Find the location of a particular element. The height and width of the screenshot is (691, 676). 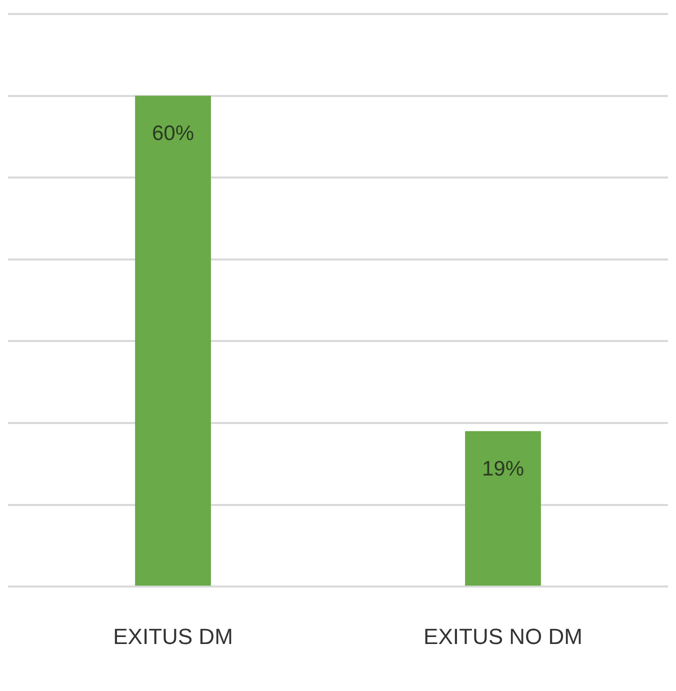

data-label: 60% is located at coordinates (173, 134).